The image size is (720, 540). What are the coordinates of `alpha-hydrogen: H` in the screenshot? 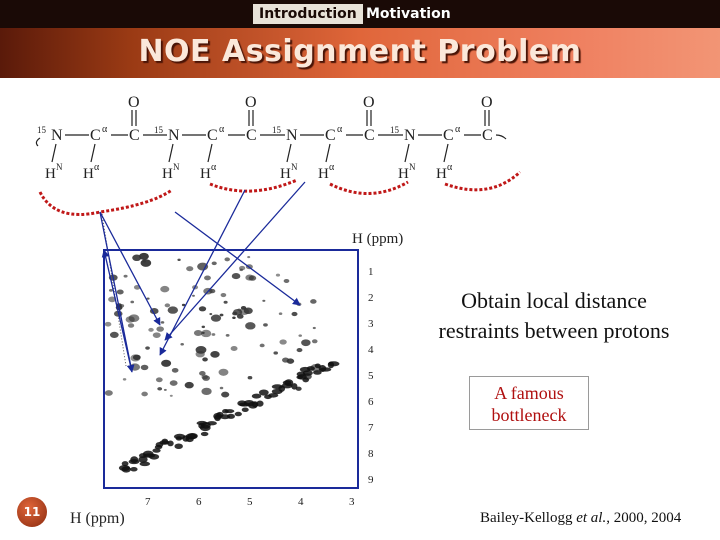 It's located at (441, 174).